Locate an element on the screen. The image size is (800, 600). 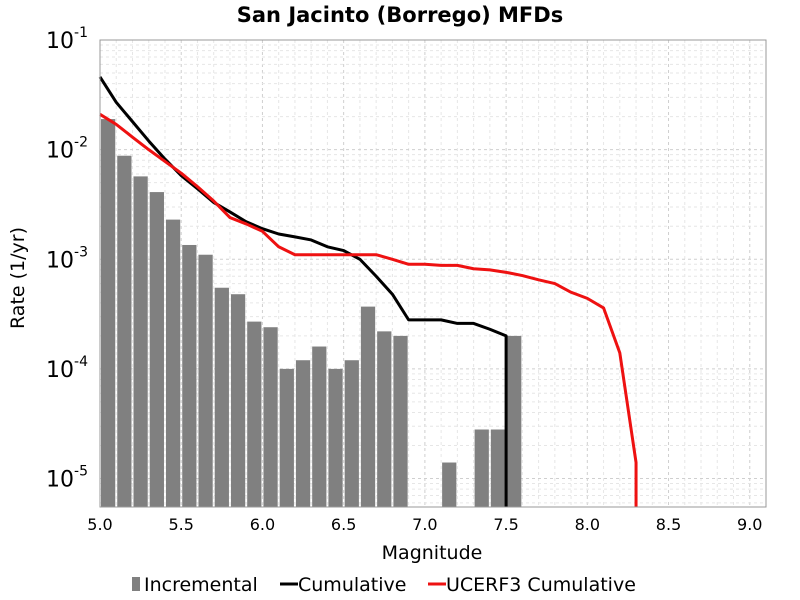
legend-swatch-incremental is located at coordinates (136, 584).